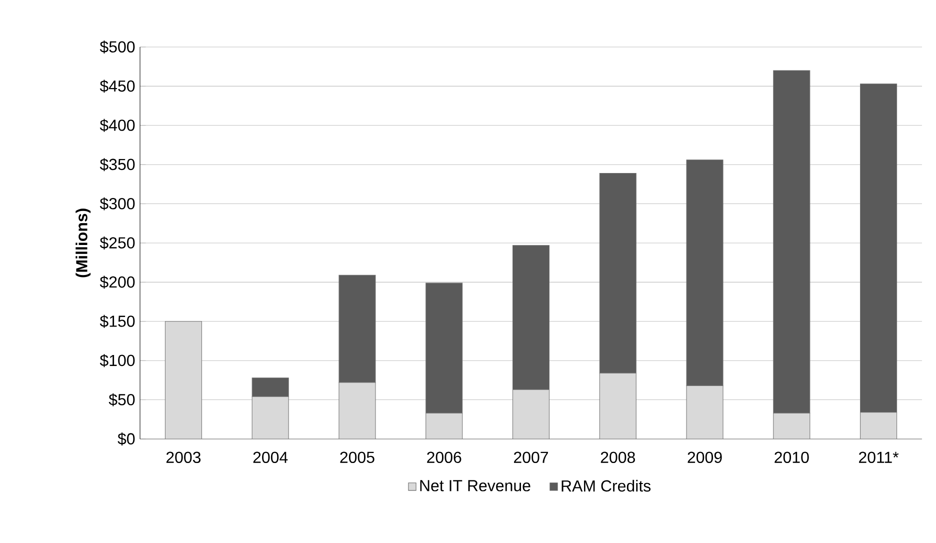 This screenshot has width=936, height=543. Describe the element at coordinates (117, 243) in the screenshot. I see `y-tick-label: $250` at that location.